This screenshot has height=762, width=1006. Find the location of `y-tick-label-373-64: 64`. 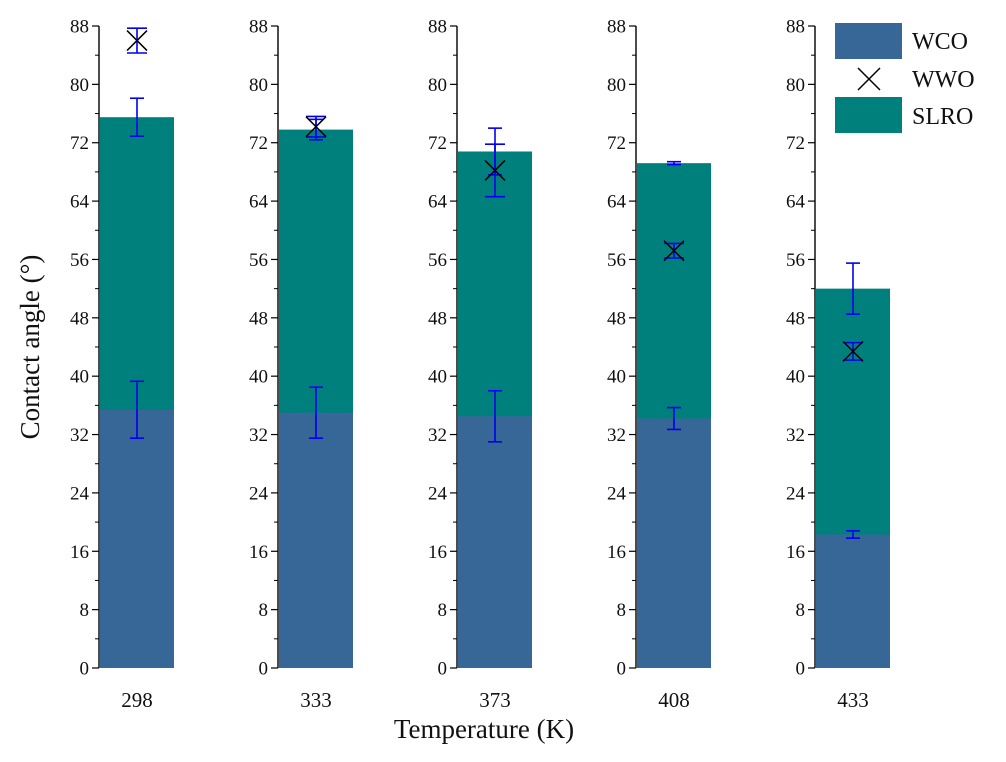

y-tick-label-373-64: 64 is located at coordinates (438, 202).